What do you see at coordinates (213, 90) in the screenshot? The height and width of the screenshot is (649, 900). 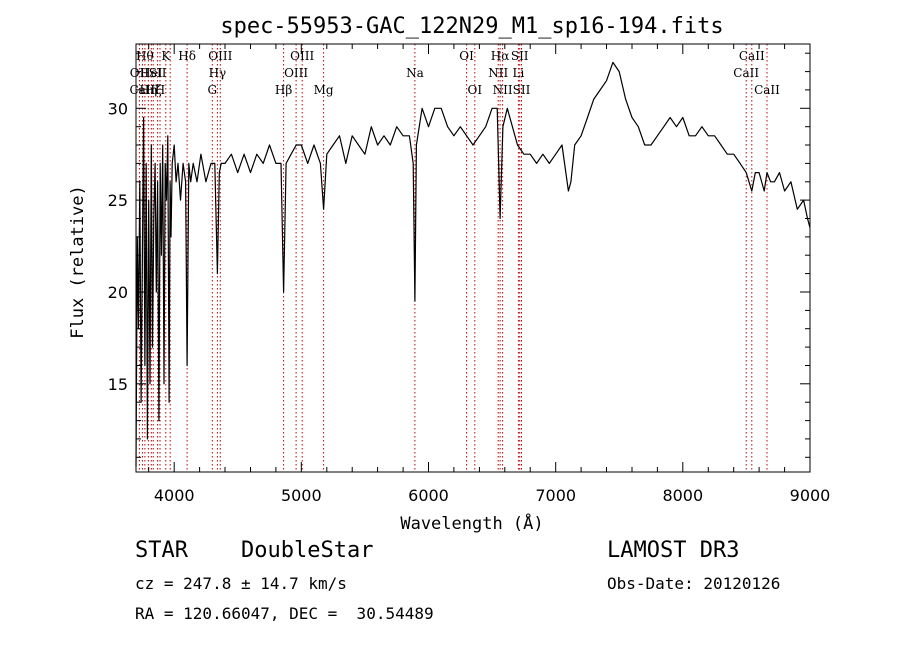 I see `line-marker-label-11: G` at bounding box center [213, 90].